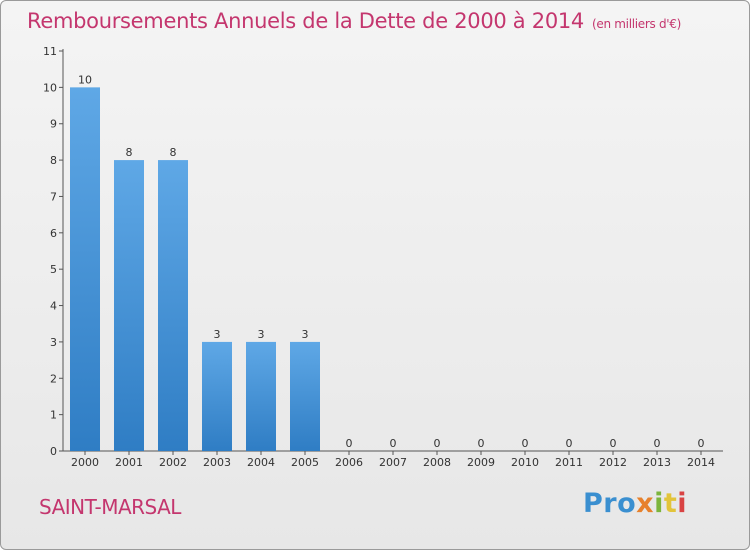 The image size is (750, 550). Describe the element at coordinates (261, 462) in the screenshot. I see `x-tick-label: 2004` at that location.